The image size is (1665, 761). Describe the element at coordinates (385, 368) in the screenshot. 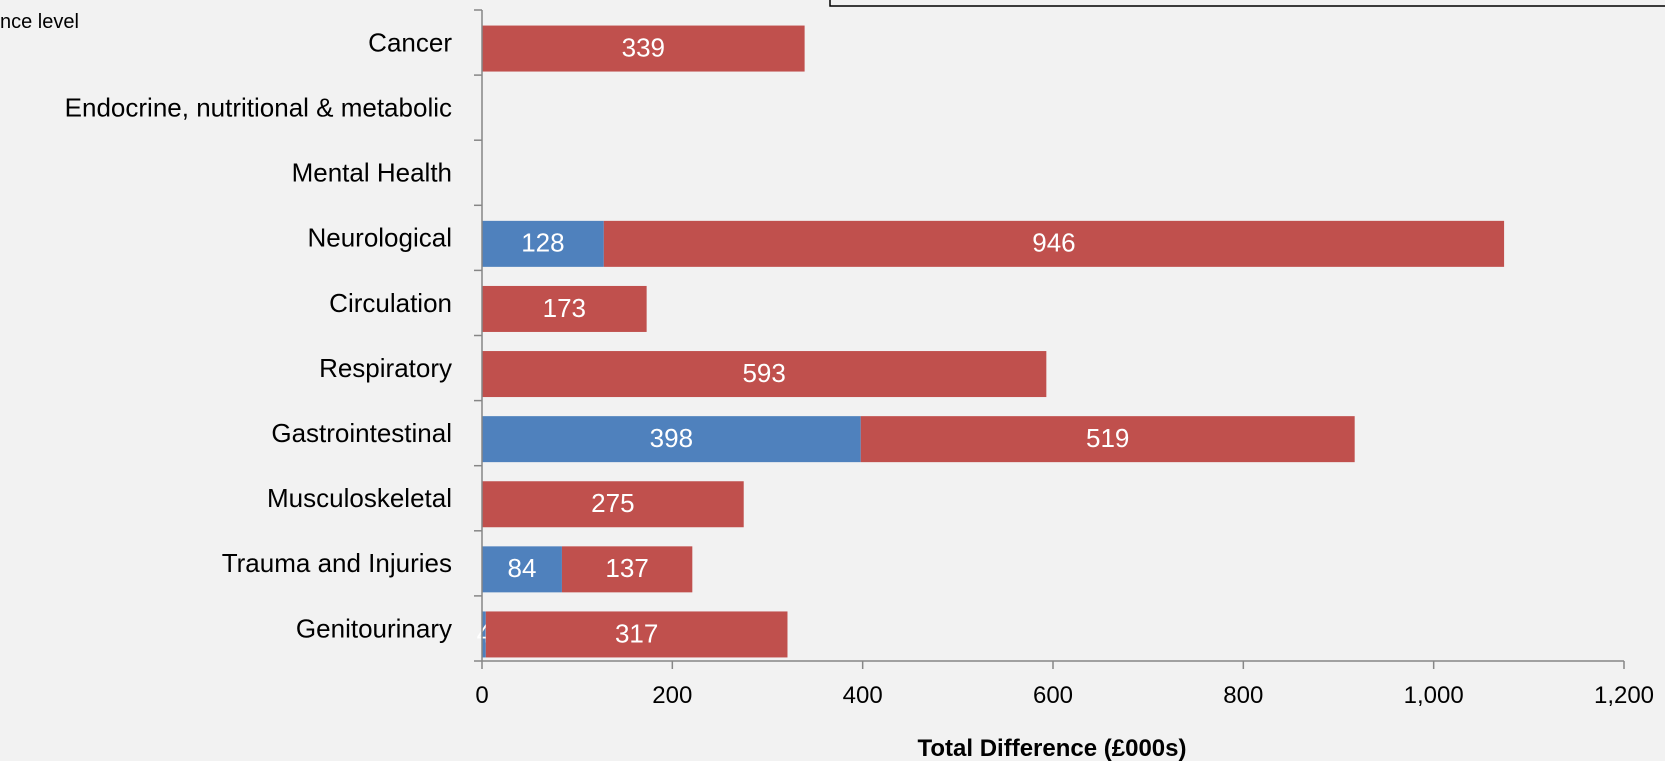

I see `category-label: Respiratory` at that location.